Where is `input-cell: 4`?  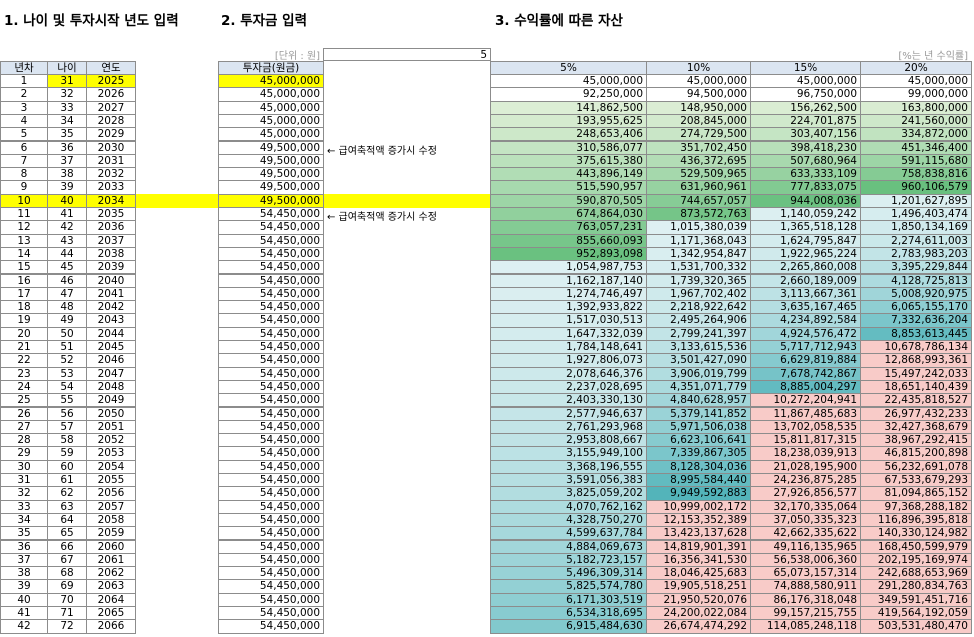
input-cell: 4 is located at coordinates (24, 121).